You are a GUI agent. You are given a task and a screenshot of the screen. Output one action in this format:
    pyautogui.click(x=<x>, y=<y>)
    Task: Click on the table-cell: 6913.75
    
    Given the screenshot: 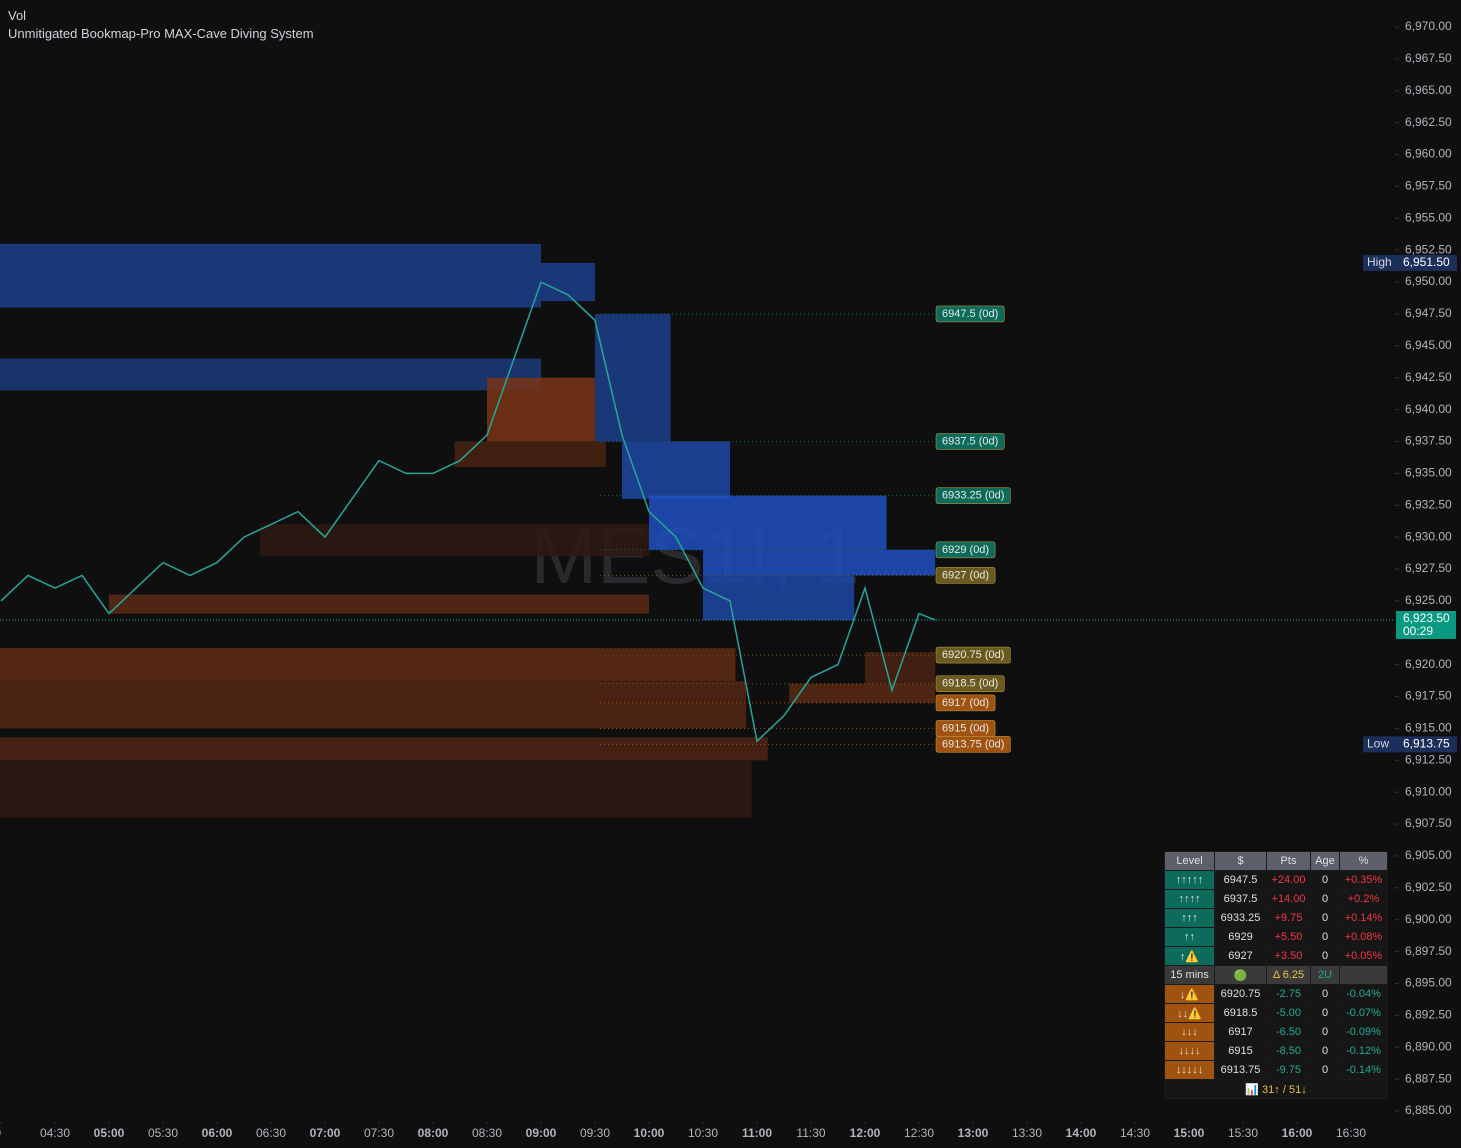 What is the action you would take?
    pyautogui.click(x=1240, y=1070)
    